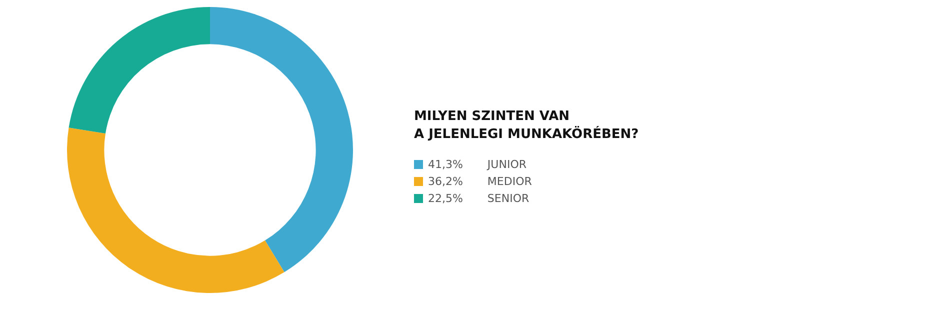 Image resolution: width=946 pixels, height=313 pixels. Describe the element at coordinates (480, 181) in the screenshot. I see `legend-label: 36,2% MEDIOR` at that location.